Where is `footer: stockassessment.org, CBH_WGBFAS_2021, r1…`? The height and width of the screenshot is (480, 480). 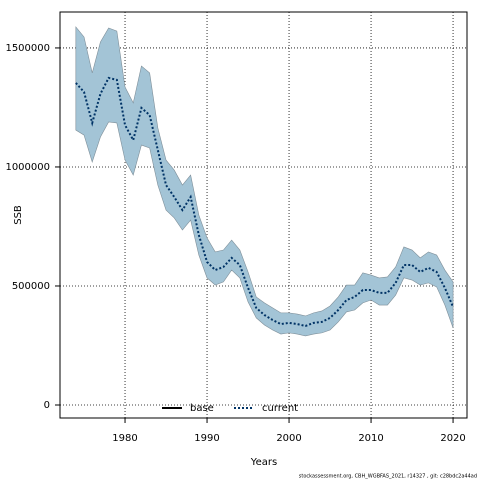 footer: stockassessment.org, CBH_WGBFAS_2021, r1… is located at coordinates (388, 477).